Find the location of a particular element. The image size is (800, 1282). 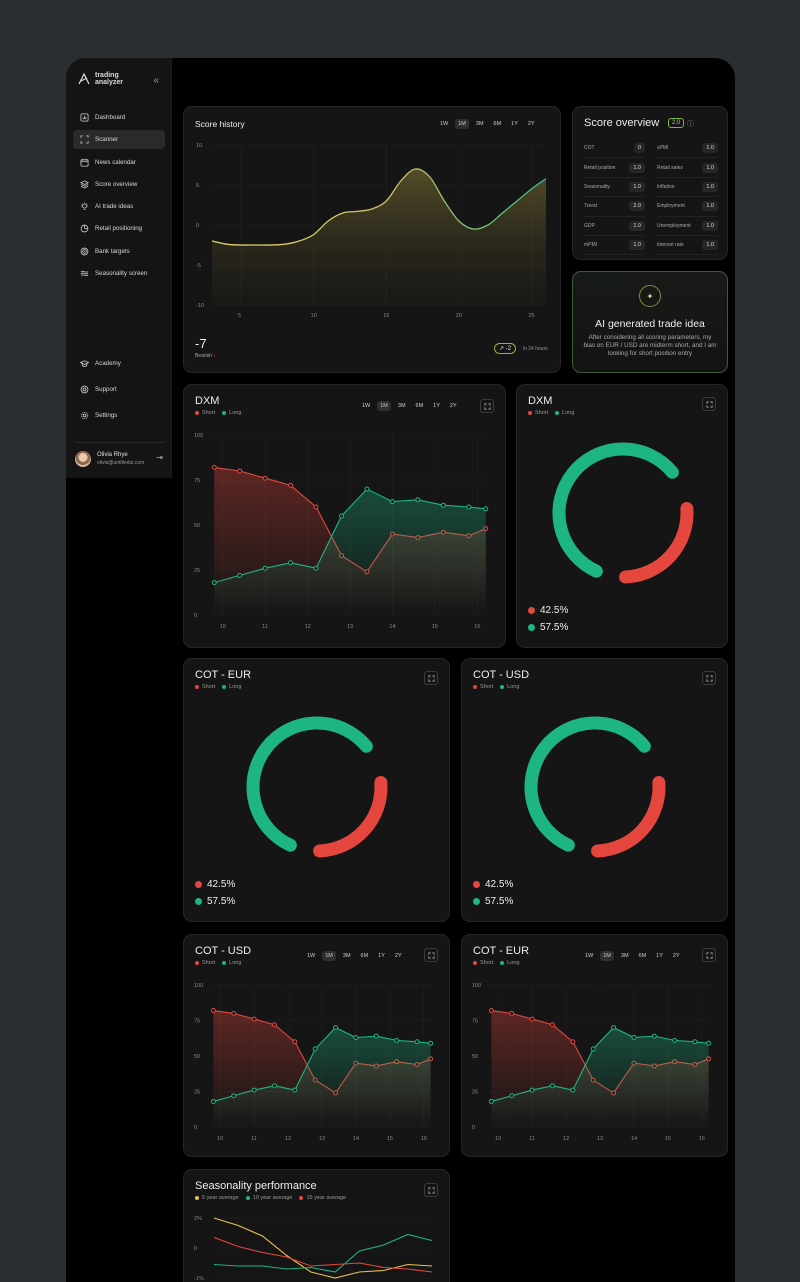

score-key: Inflation is located at coordinates (666, 186).